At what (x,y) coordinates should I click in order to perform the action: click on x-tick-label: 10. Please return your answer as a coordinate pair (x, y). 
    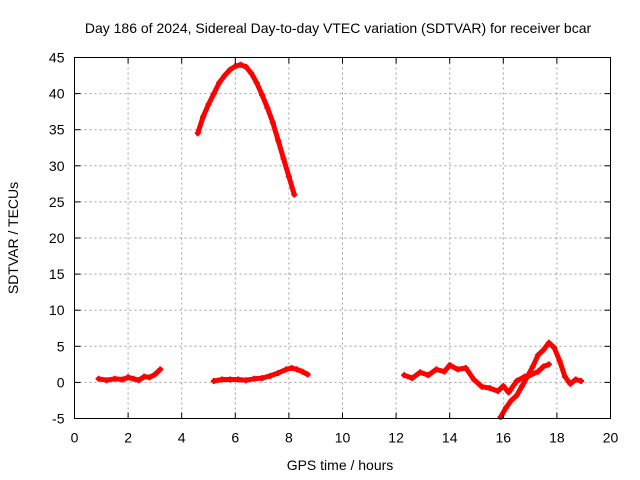
    Looking at the image, I should click on (343, 438).